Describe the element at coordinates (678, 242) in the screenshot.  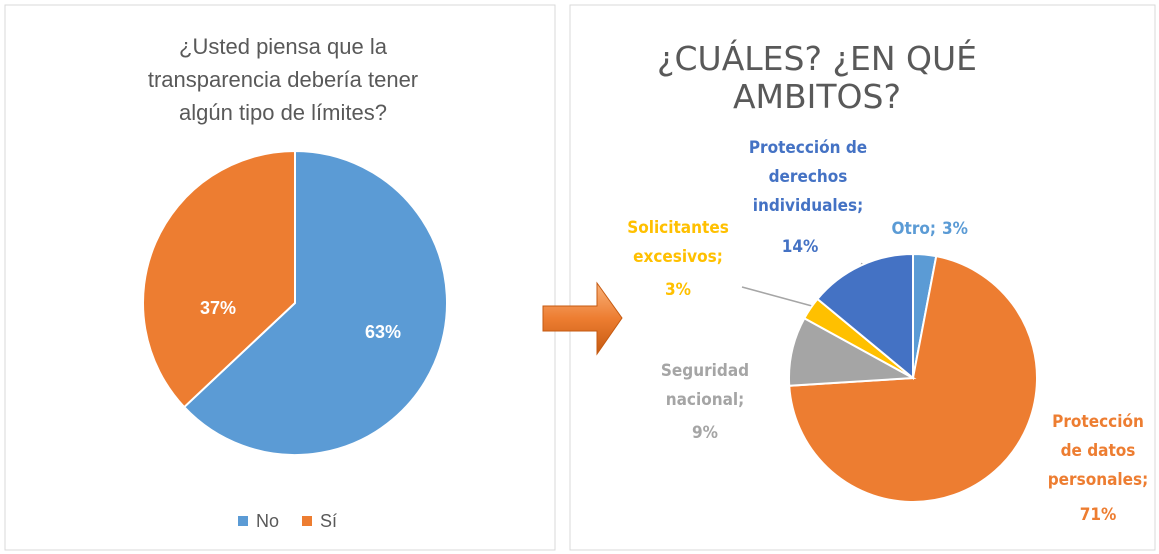
I see `data-label-category: Solicitantes excesivos;` at that location.